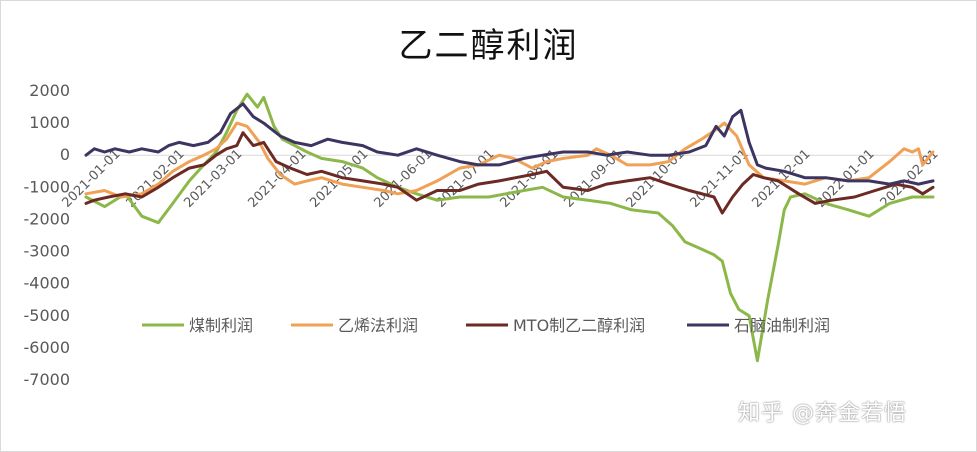  I want to click on y-tick-label: -7000, so click(47, 379).